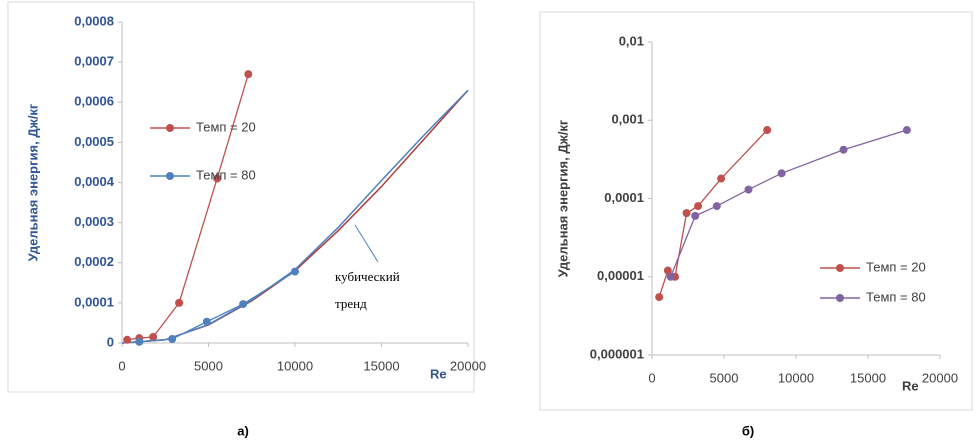  Describe the element at coordinates (351, 303) in the screenshot. I see `annotation: тренд` at that location.